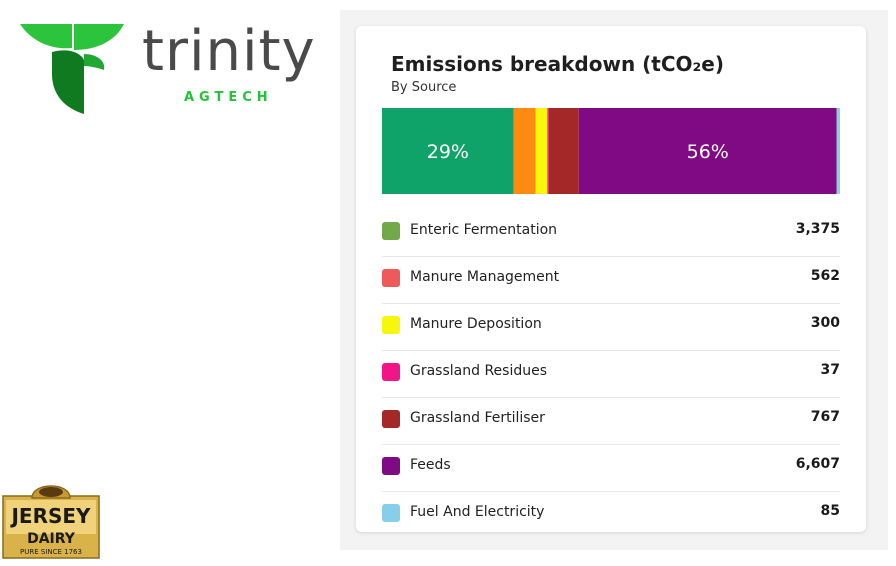 The width and height of the screenshot is (896, 566). I want to click on legend-value: 3,375, so click(817, 229).